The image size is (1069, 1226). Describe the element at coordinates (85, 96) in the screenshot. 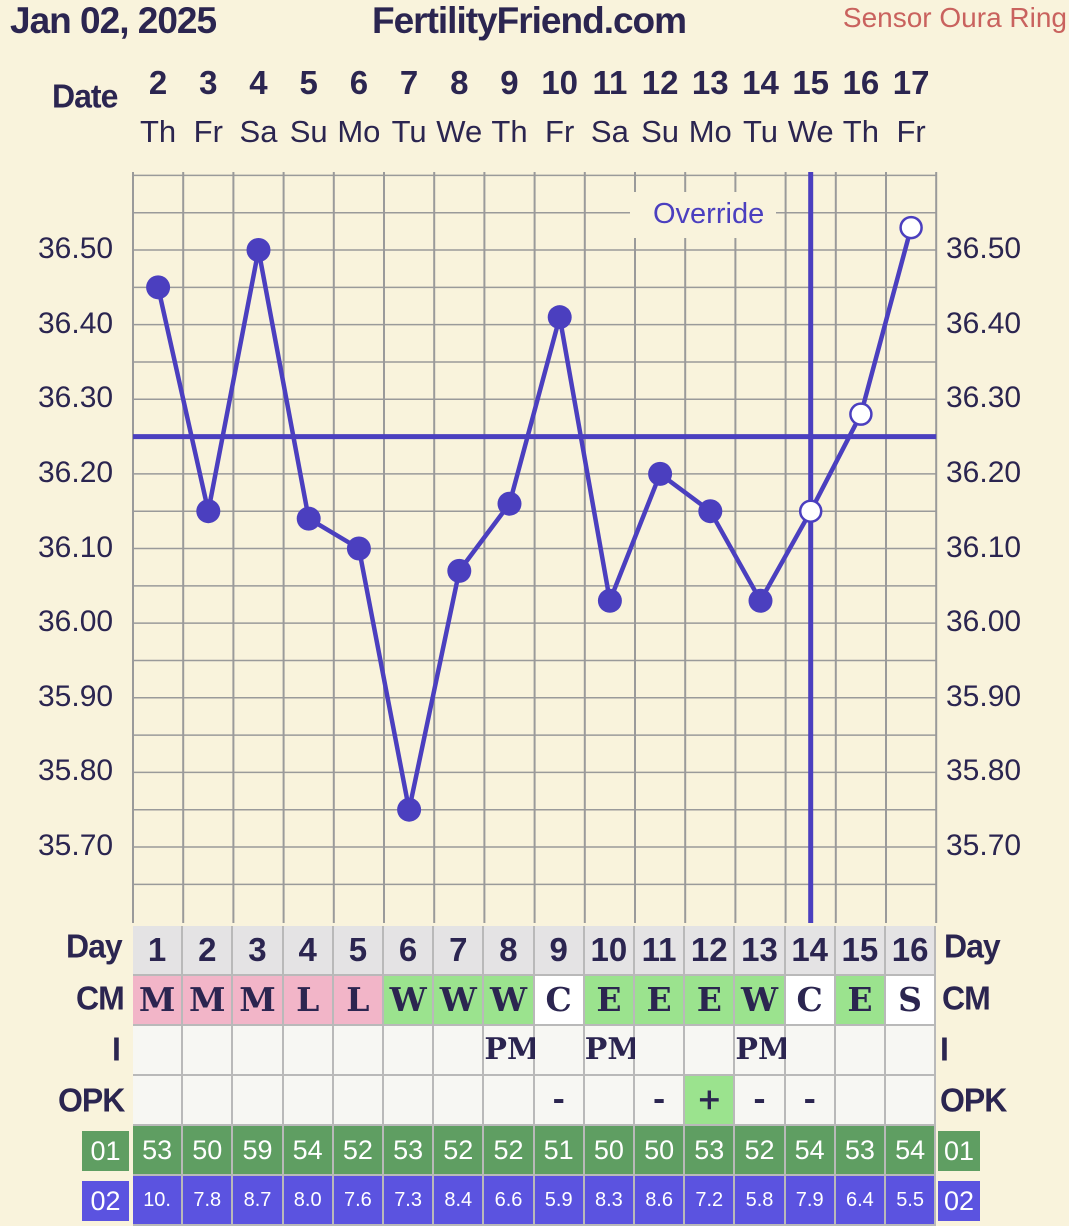

I see `date-row-label: Date` at that location.